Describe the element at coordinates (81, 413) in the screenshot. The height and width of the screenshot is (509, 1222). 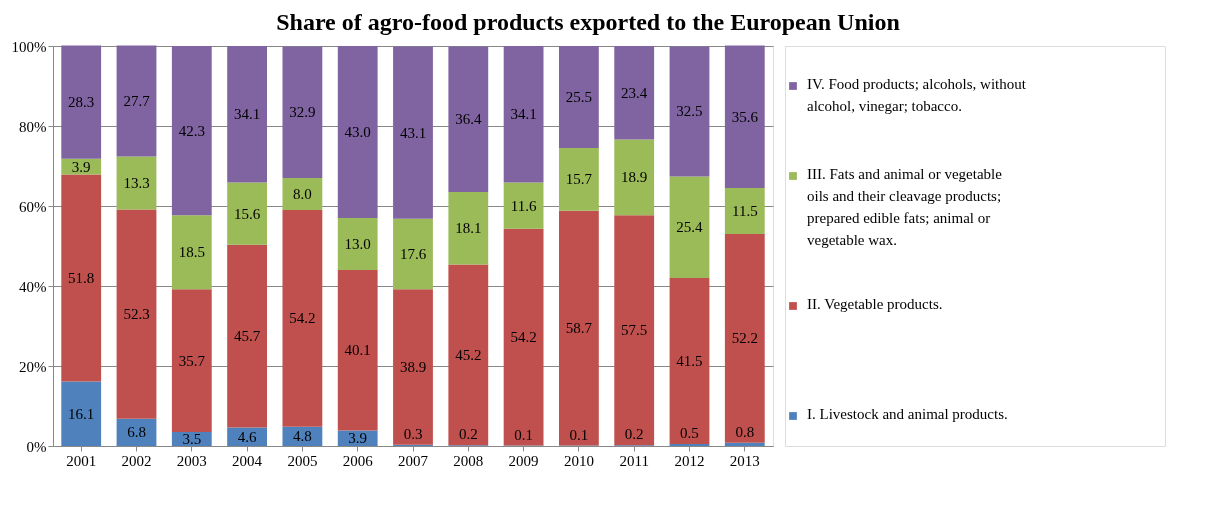
I see `data-label: 16.1` at that location.